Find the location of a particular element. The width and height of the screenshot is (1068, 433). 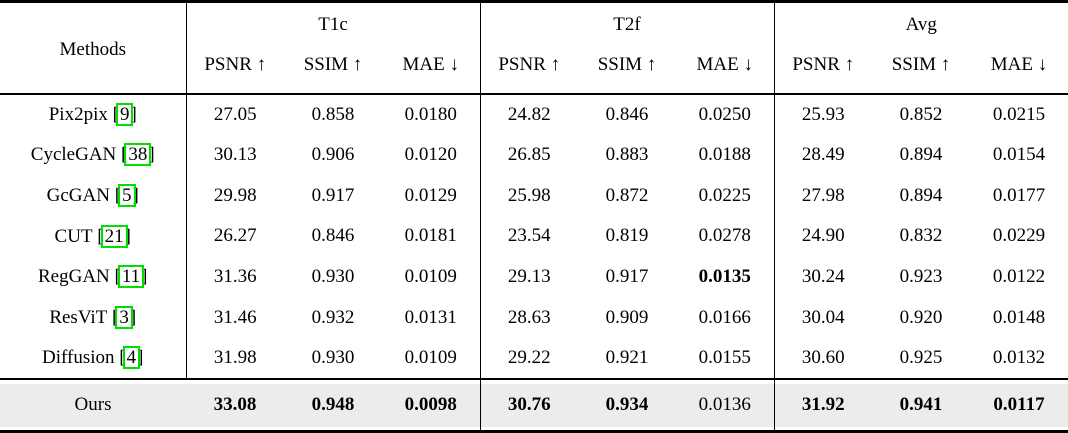

metric-value: 0.0177 is located at coordinates (1019, 195).